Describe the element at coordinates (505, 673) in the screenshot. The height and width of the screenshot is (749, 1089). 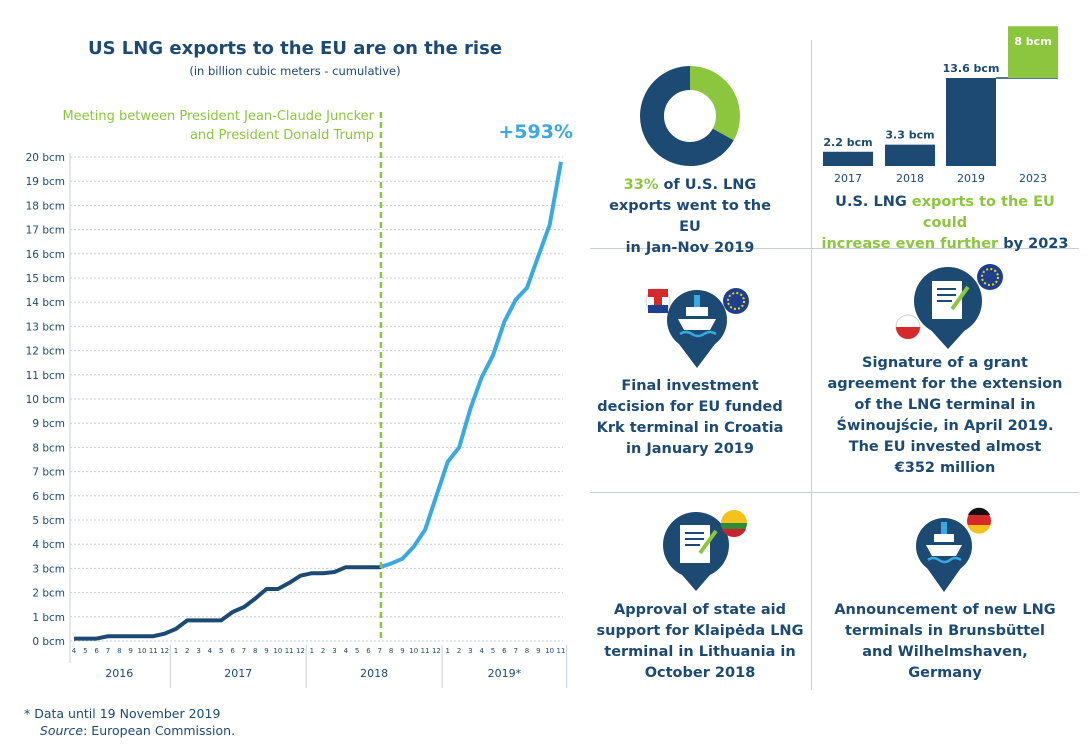
I see `x-year-label: 2019*` at that location.